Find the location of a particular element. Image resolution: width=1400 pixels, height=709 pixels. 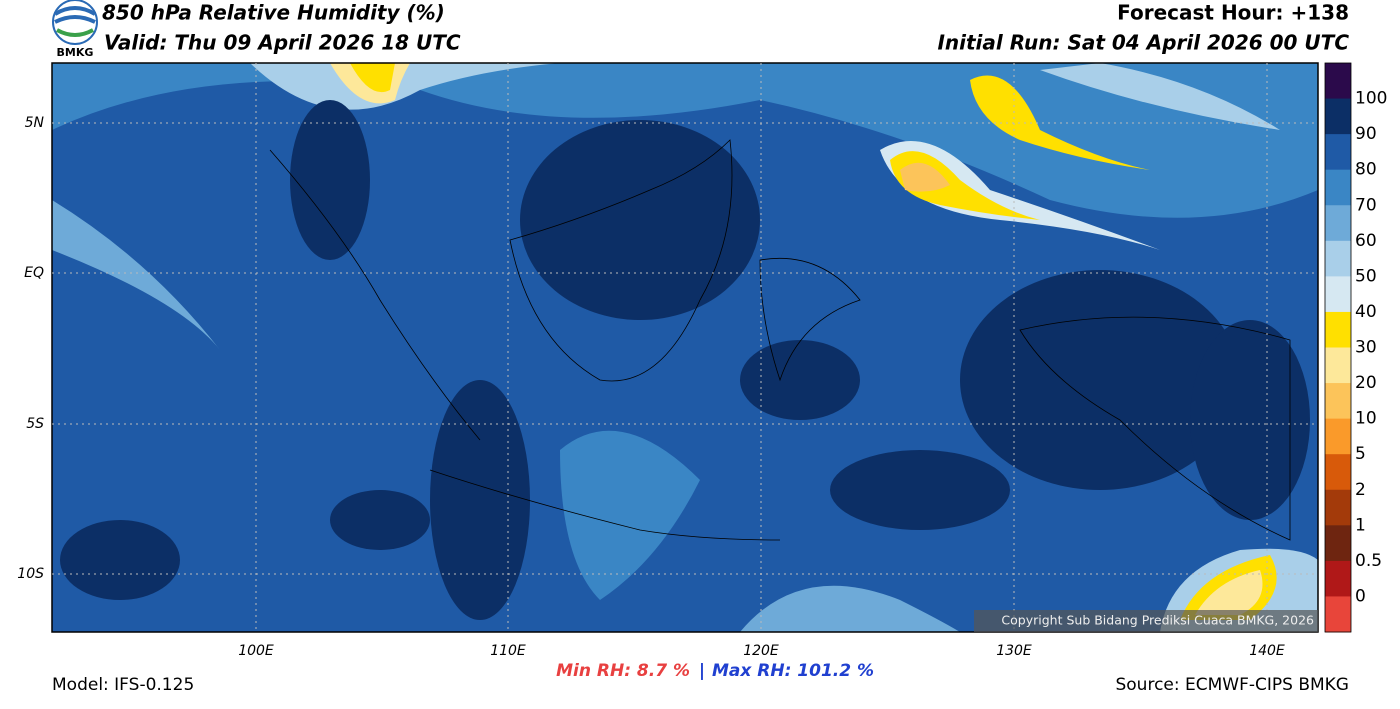

colorbar-label: 60 is located at coordinates (1366, 241).